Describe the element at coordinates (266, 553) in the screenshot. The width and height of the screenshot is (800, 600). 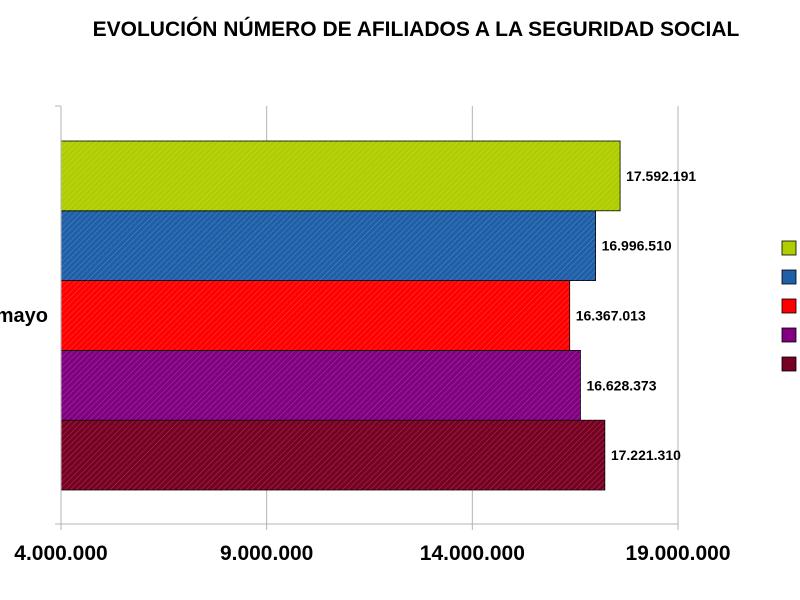
I see `x-tick-label: 9.000.000` at that location.